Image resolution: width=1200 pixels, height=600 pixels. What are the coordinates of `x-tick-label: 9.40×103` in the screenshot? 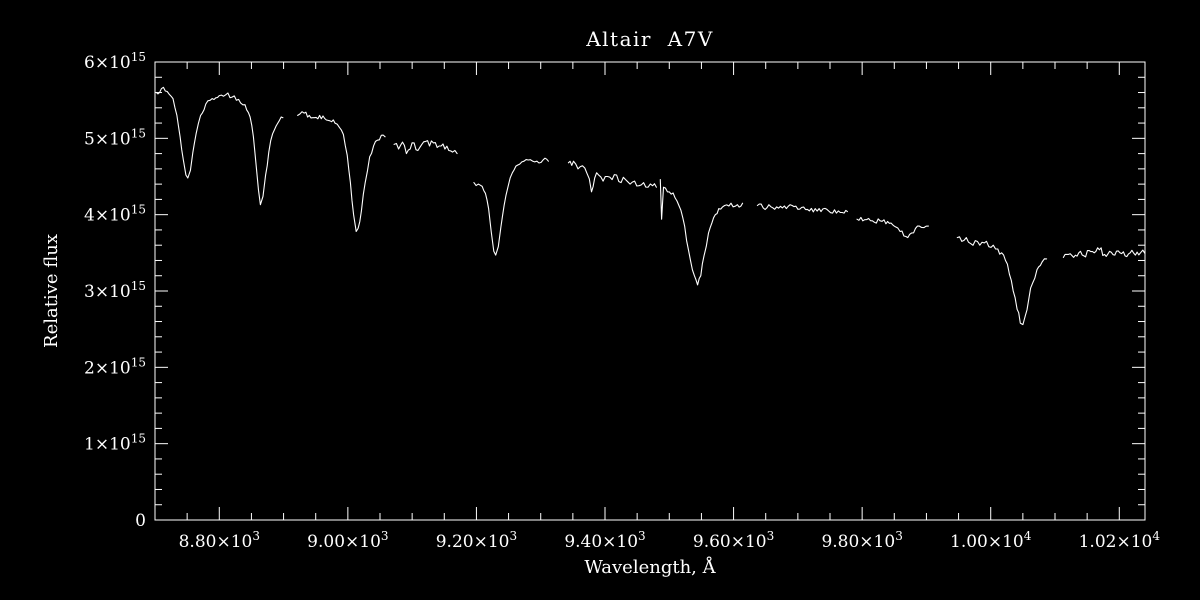 It's located at (604, 540).